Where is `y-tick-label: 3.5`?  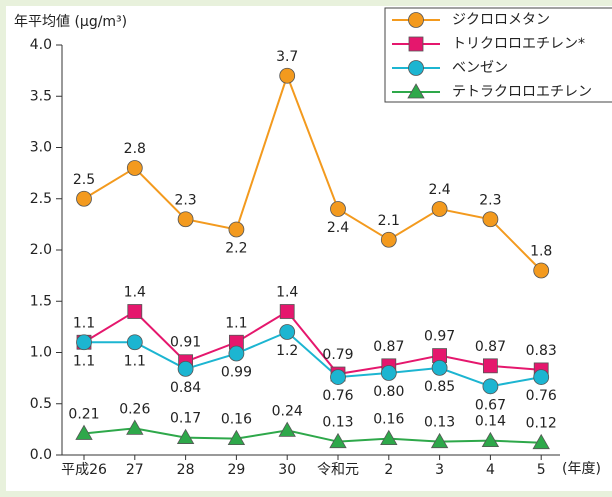 y-tick-label: 3.5 is located at coordinates (41, 96).